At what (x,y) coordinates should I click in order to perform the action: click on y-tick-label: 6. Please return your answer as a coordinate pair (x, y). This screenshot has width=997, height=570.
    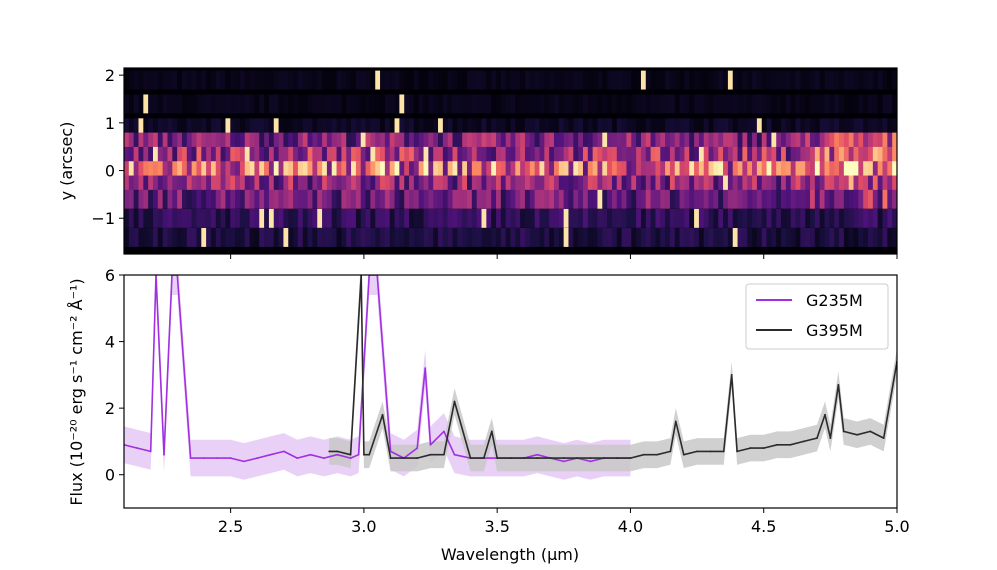
    Looking at the image, I should click on (110, 275).